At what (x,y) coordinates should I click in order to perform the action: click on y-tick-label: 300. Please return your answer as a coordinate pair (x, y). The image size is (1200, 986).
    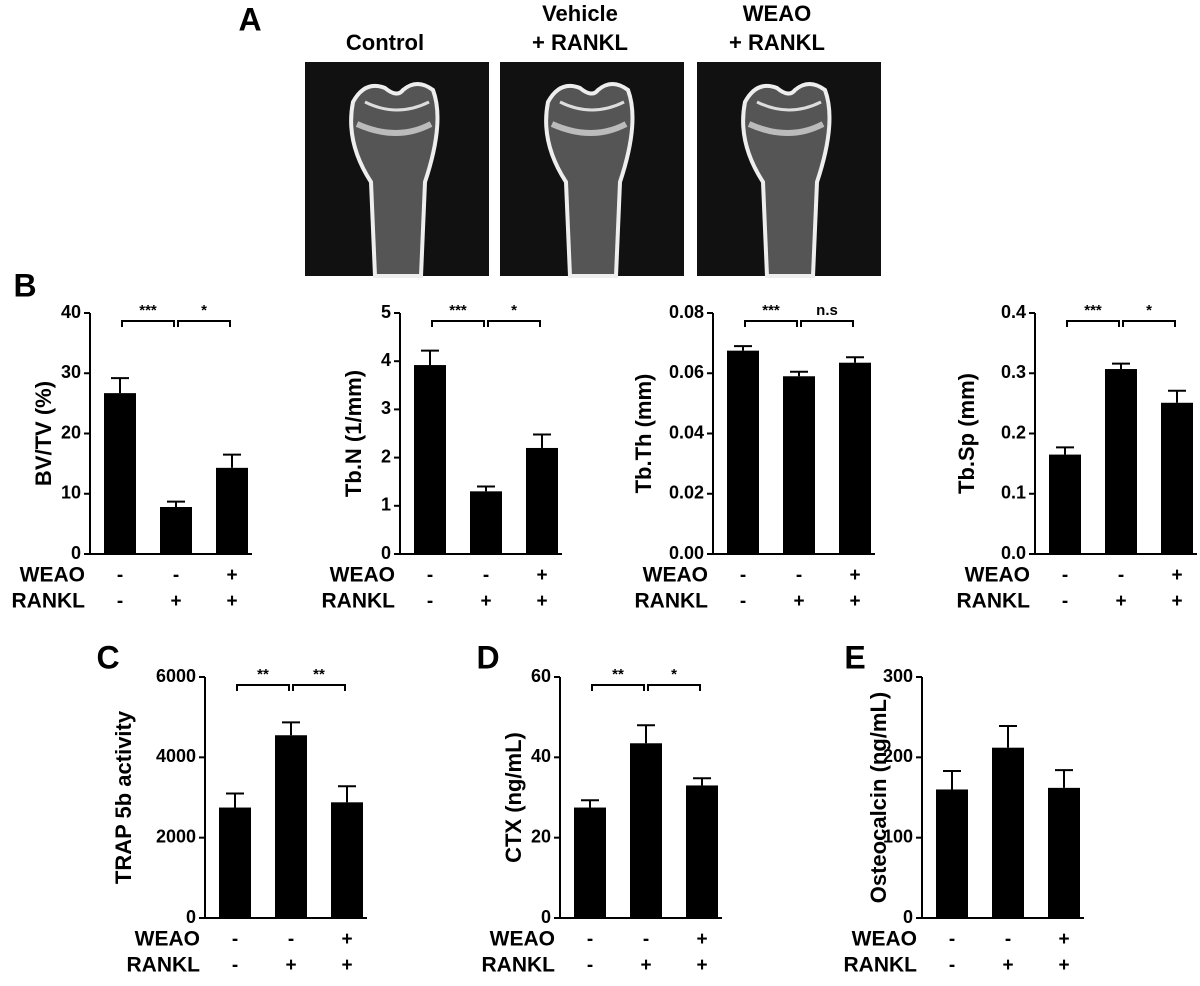
    Looking at the image, I should click on (898, 676).